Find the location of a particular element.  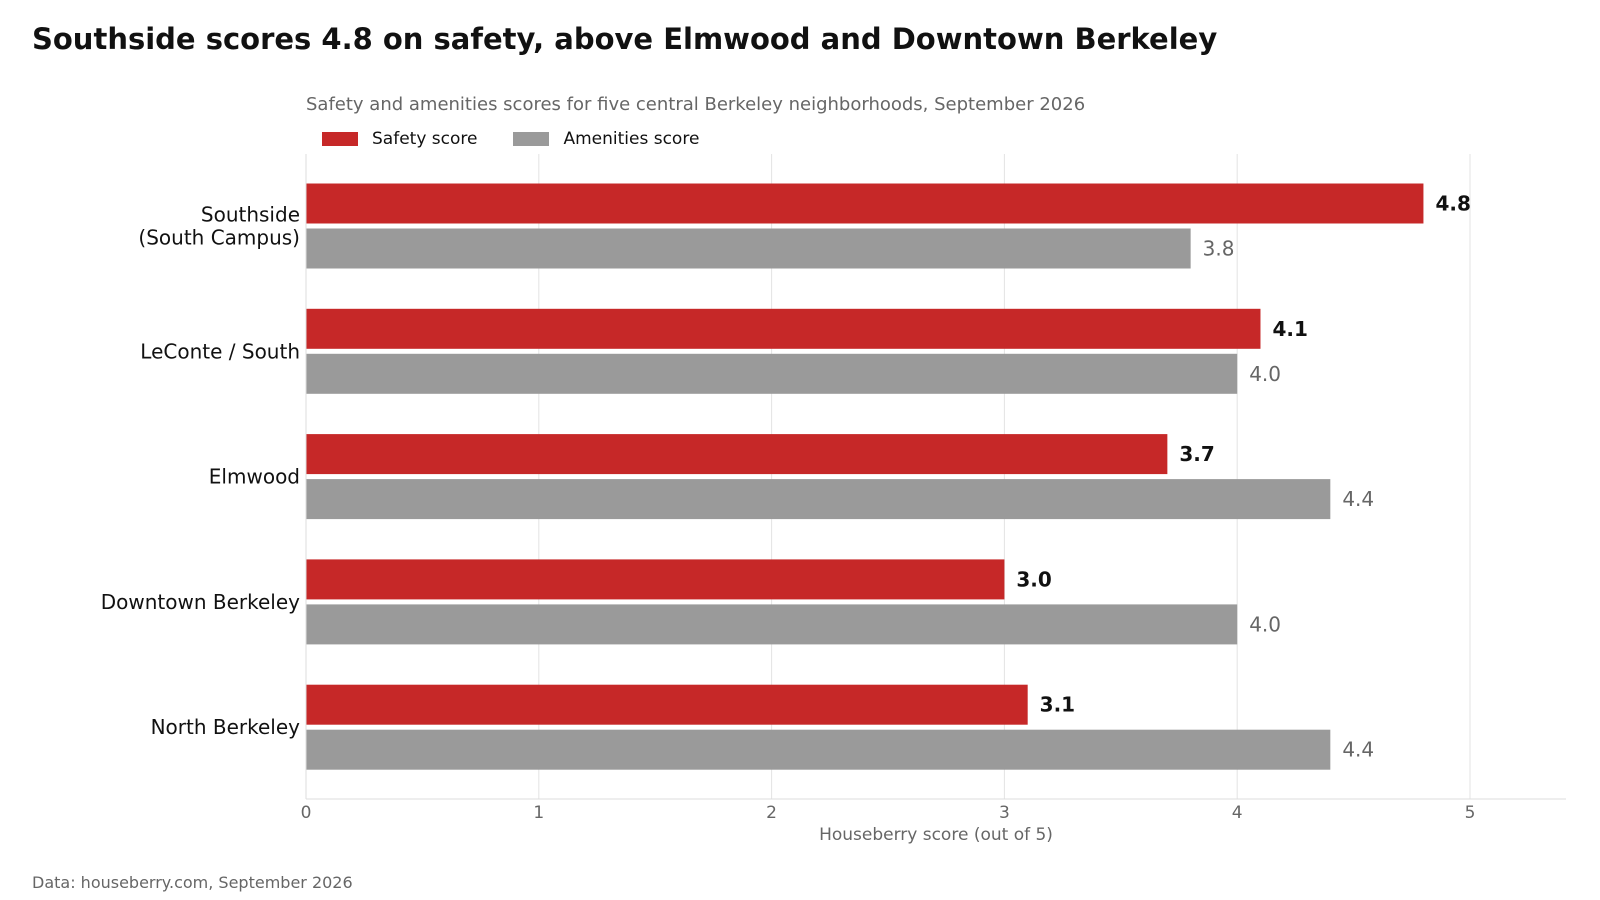

source-note: Data: houseberry.com, September 2026 is located at coordinates (192, 882).